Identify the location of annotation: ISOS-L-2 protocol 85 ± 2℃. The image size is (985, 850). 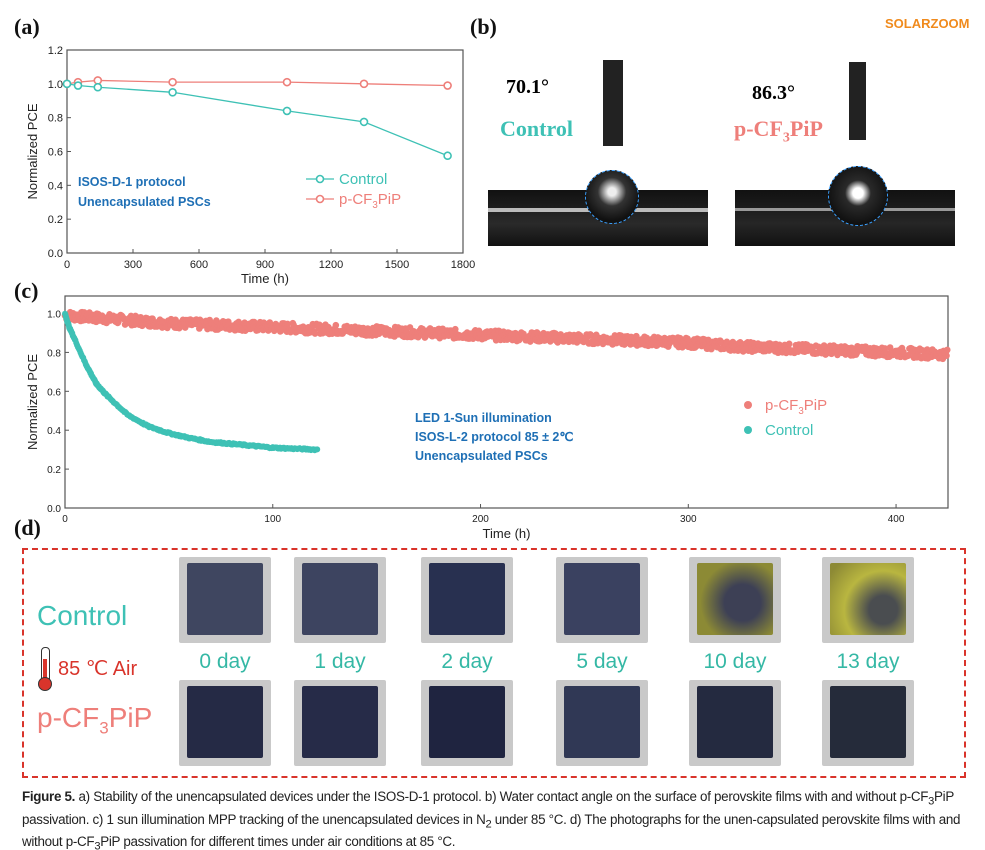
(494, 437).